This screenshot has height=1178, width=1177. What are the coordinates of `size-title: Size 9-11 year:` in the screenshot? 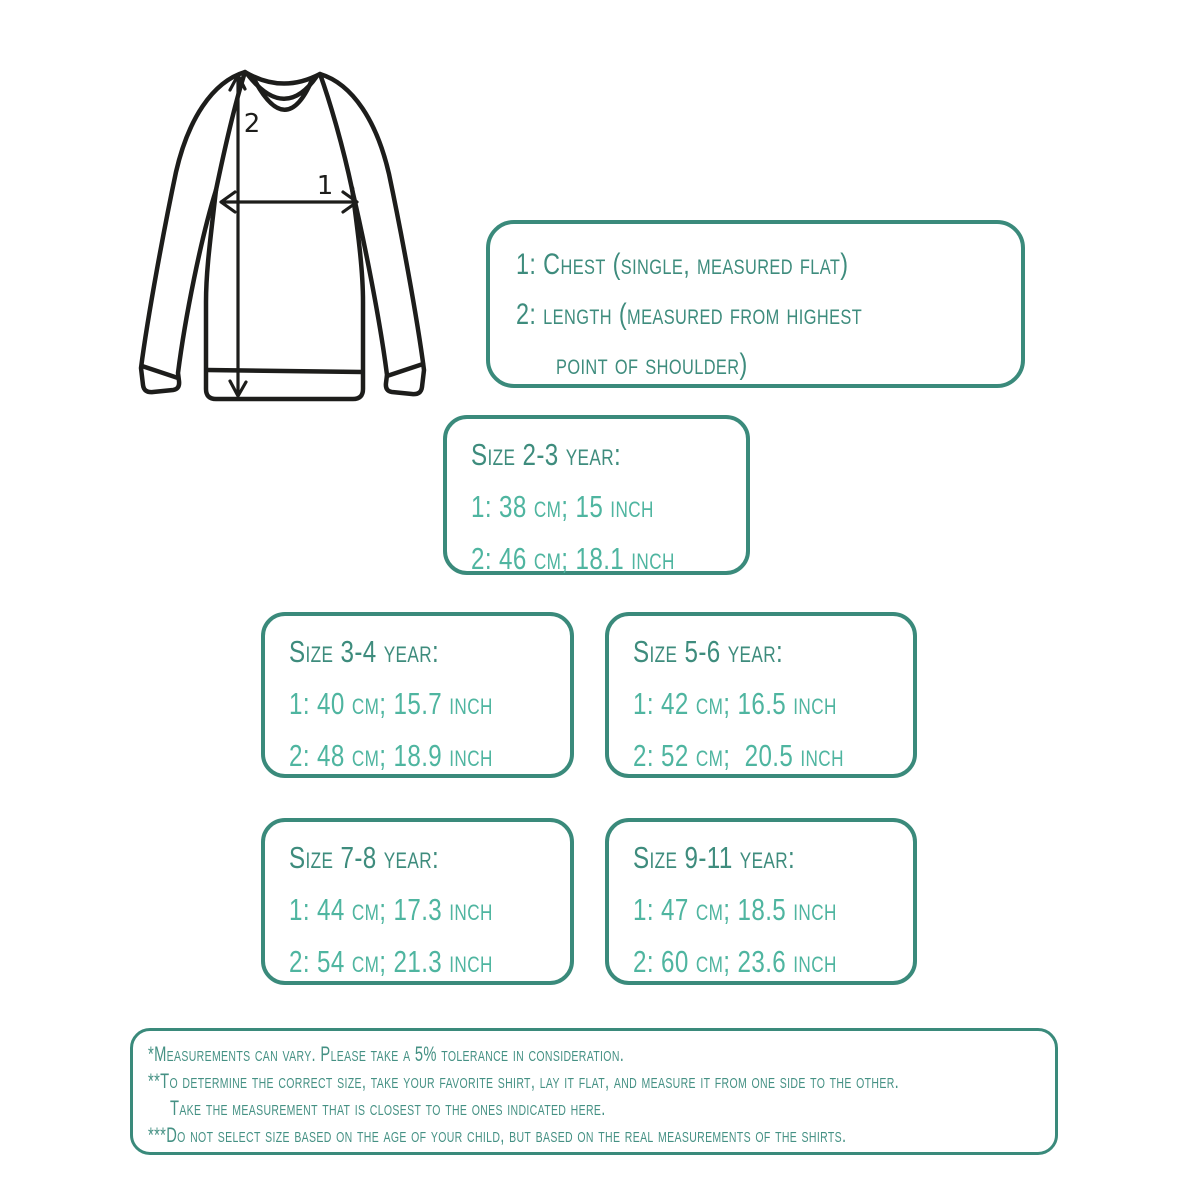 It's located at (766, 858).